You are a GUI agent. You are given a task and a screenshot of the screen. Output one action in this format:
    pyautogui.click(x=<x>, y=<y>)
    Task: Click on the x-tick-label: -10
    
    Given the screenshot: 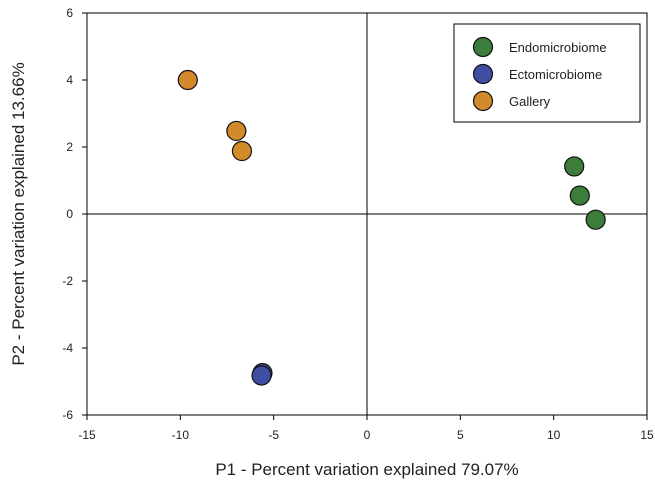 What is the action you would take?
    pyautogui.click(x=181, y=435)
    